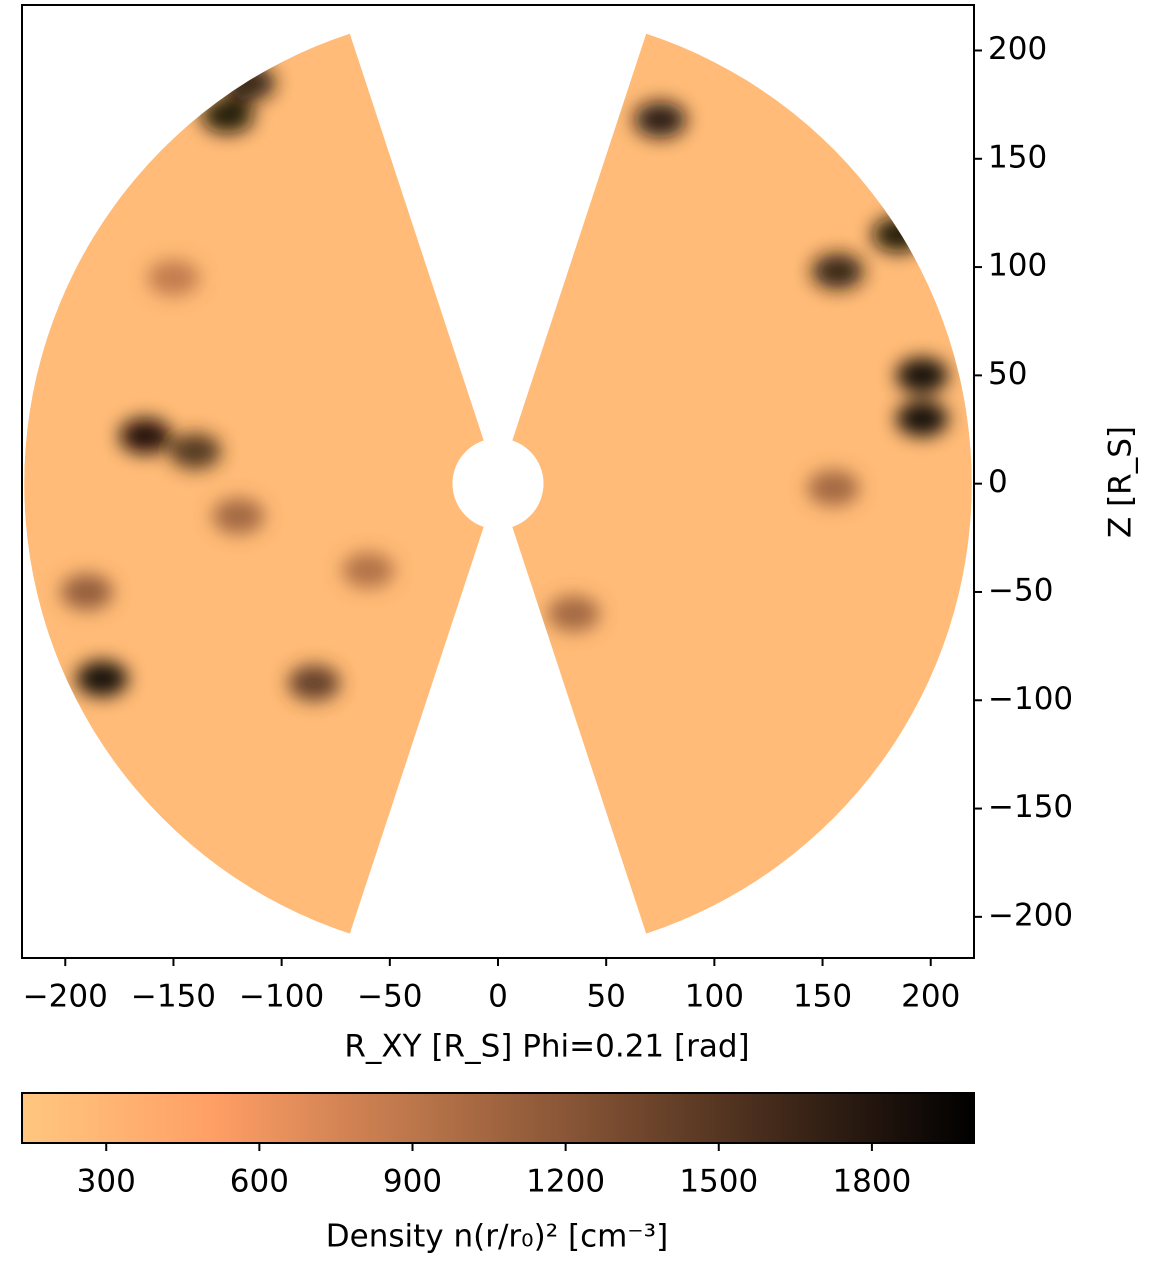  Describe the element at coordinates (714, 997) in the screenshot. I see `x-tick-label: 100` at that location.